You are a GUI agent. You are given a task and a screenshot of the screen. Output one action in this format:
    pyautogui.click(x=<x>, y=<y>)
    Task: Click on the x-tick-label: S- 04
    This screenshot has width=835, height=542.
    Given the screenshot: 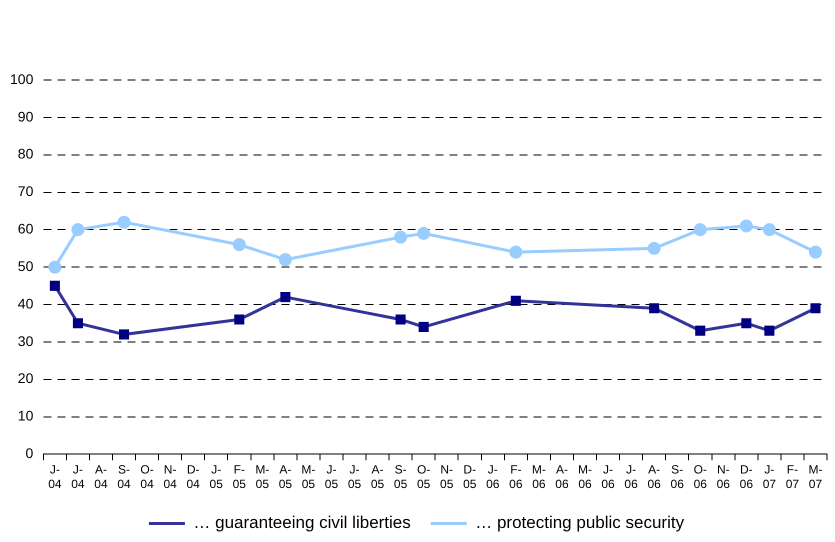 What is the action you would take?
    pyautogui.click(x=124, y=477)
    